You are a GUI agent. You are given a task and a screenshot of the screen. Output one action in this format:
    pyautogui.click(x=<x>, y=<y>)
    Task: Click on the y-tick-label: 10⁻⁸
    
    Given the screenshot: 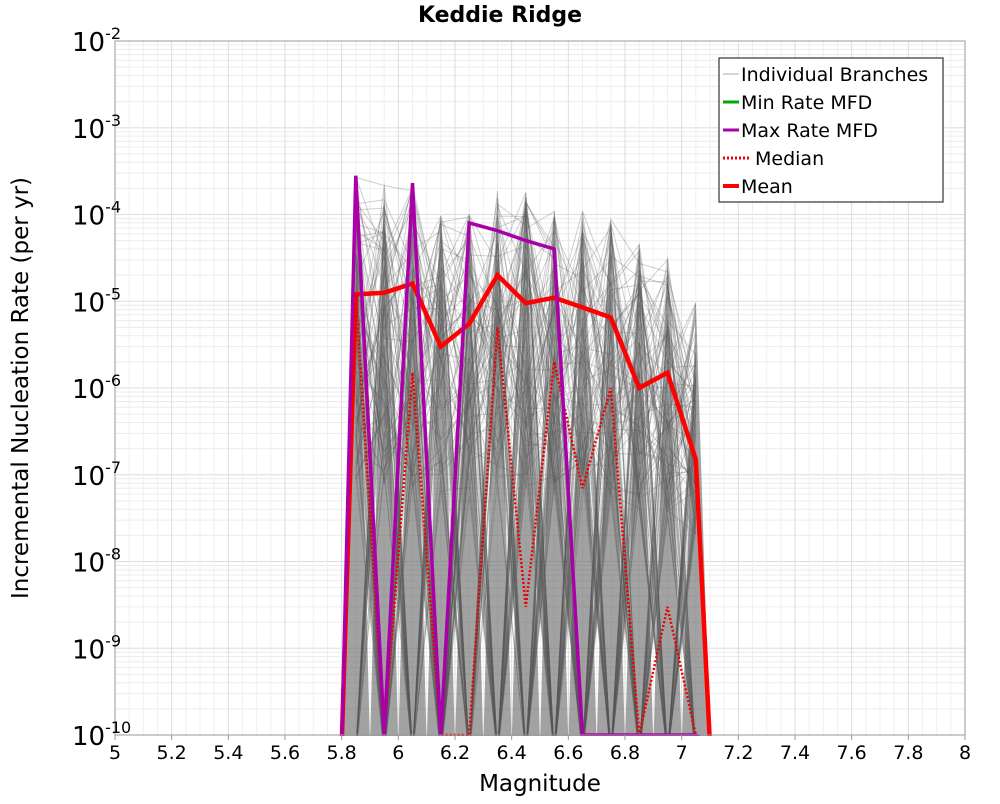 What is the action you would take?
    pyautogui.click(x=96, y=562)
    